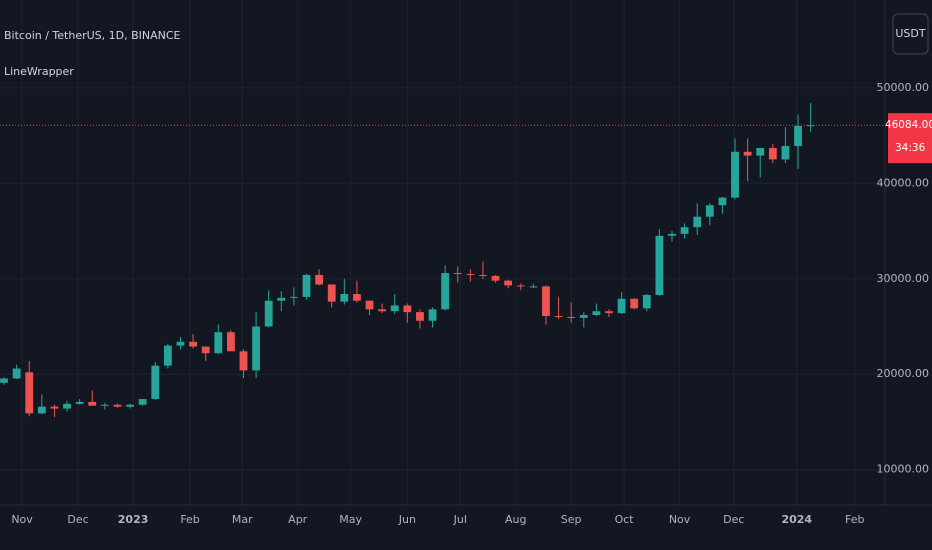 This screenshot has width=932, height=550. Describe the element at coordinates (910, 138) in the screenshot. I see `last-price-tag` at that location.